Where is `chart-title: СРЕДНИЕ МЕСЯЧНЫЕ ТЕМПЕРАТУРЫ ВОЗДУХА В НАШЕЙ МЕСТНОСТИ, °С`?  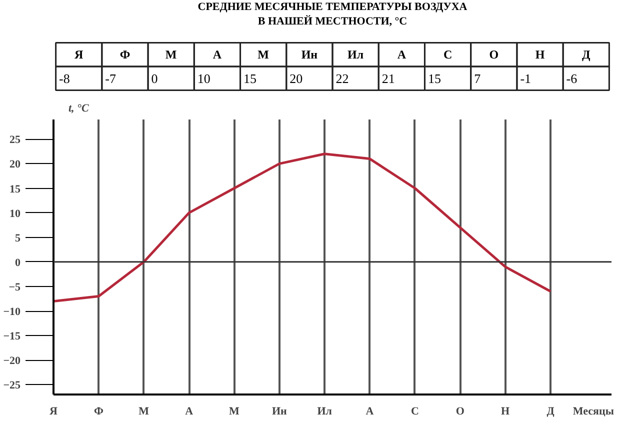 chart-title: СРЕДНИЕ МЕСЯЧНЫЕ ТЕМПЕРАТУРЫ ВОЗДУХА В НАШЕЙ МЕСТНОСТИ, °С is located at coordinates (333, 14).